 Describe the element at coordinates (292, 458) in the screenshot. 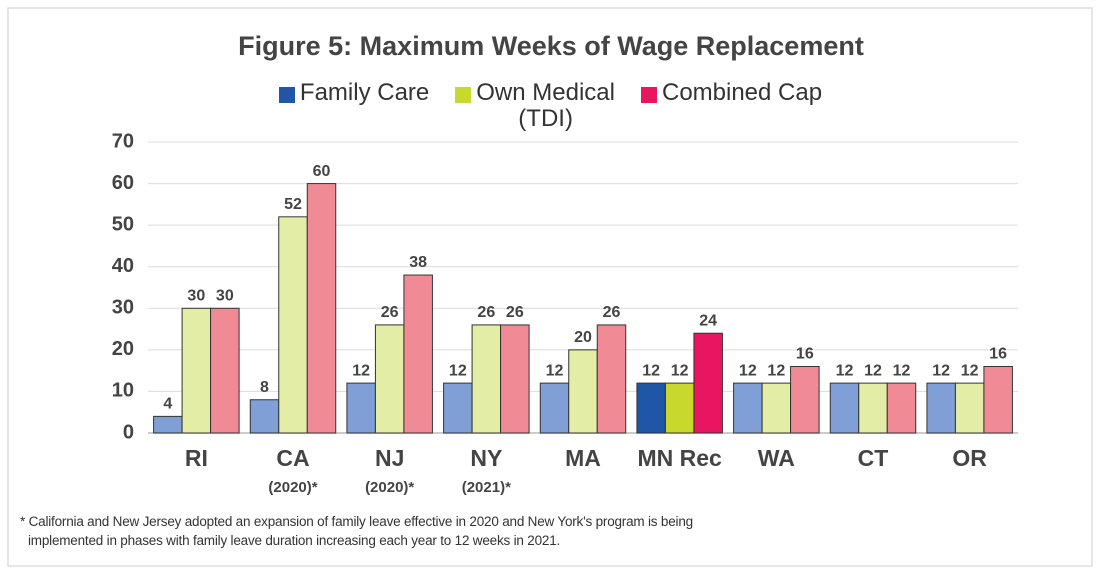

I see `x-tick-label: CA` at that location.